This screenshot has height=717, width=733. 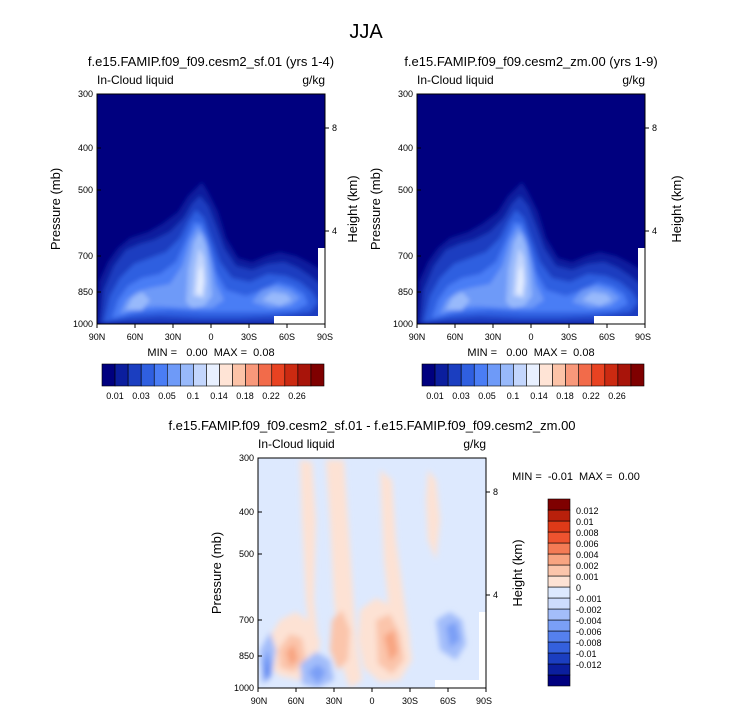 I want to click on legend-label: -0.01, so click(x=586, y=654).